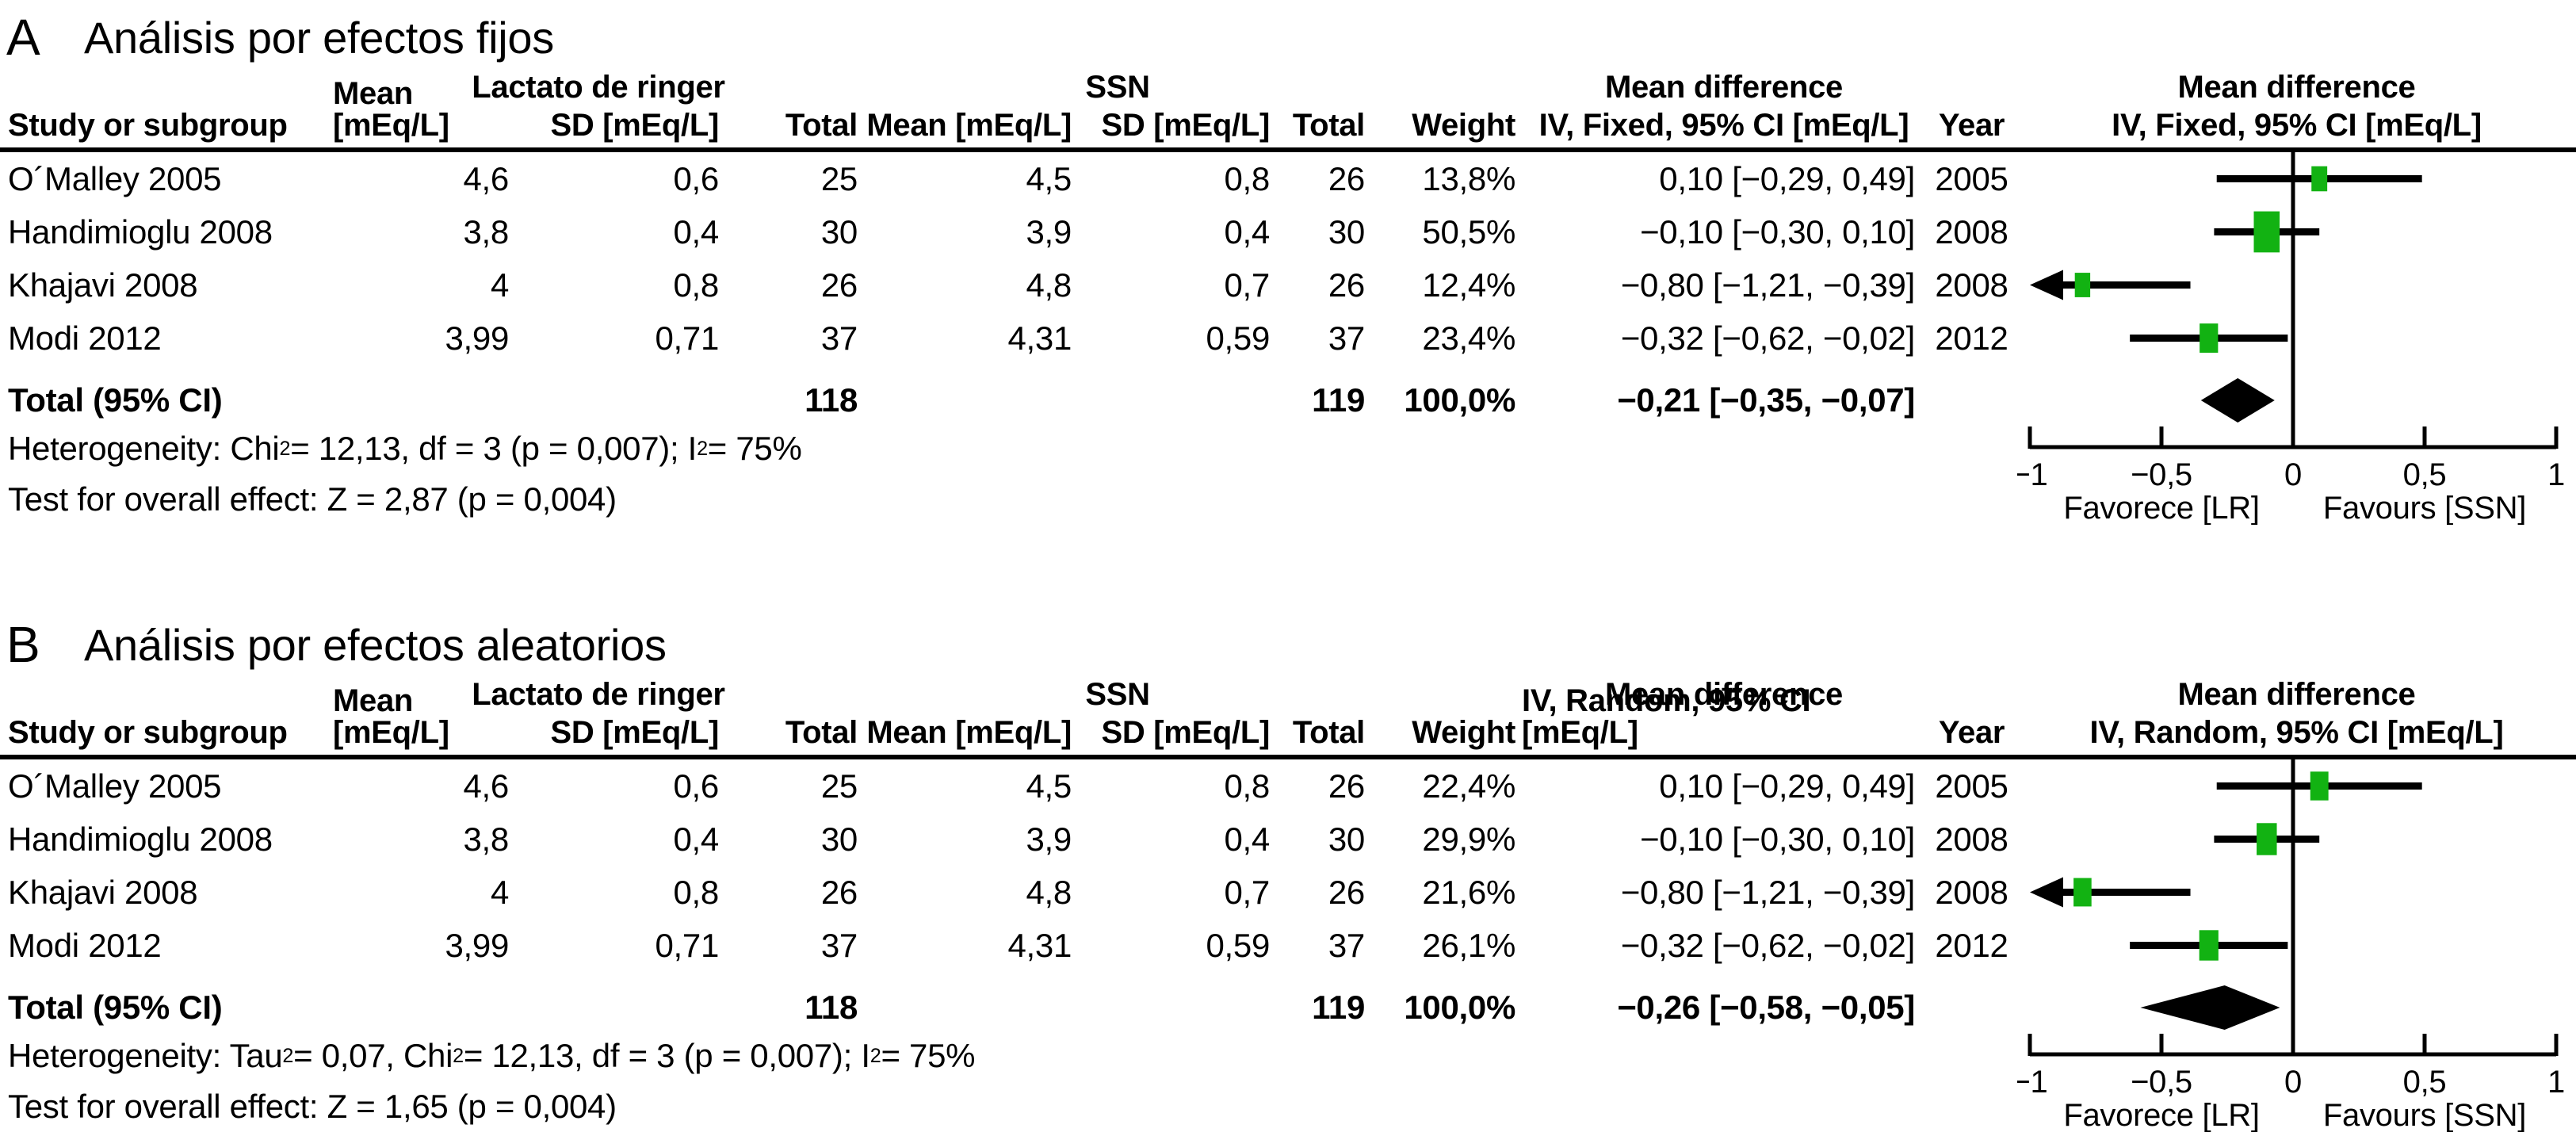  Describe the element at coordinates (115, 178) in the screenshot. I see `study-name: O´Malley 2005` at that location.